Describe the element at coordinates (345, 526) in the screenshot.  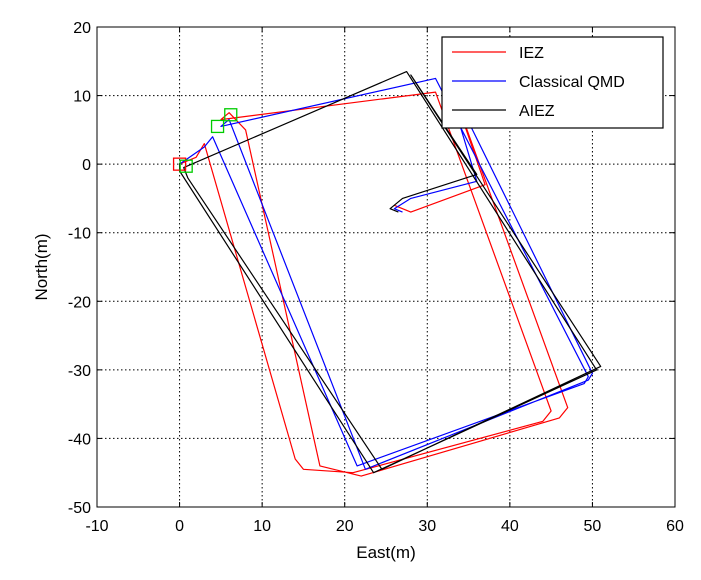
I see `x-tick-label: 20` at that location.